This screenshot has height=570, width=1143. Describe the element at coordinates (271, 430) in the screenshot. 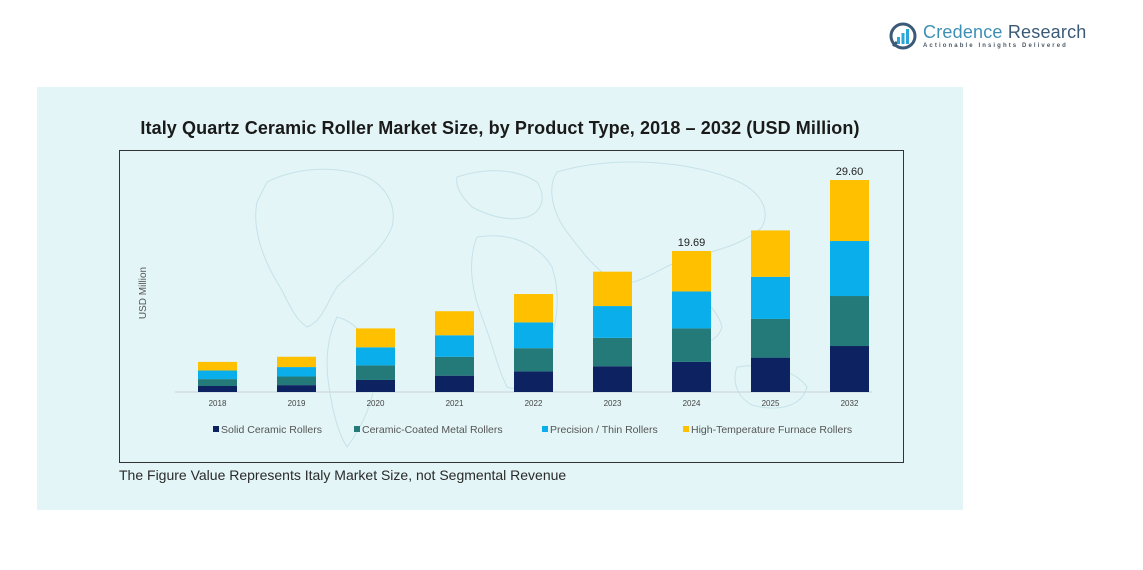

I see `legend-label: Solid Ceramic Rollers` at that location.